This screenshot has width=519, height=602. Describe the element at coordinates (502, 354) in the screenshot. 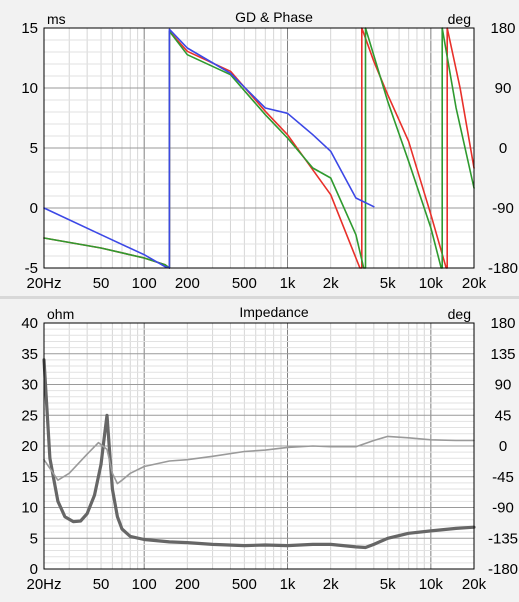

I see `right-tick-label: 135` at that location.